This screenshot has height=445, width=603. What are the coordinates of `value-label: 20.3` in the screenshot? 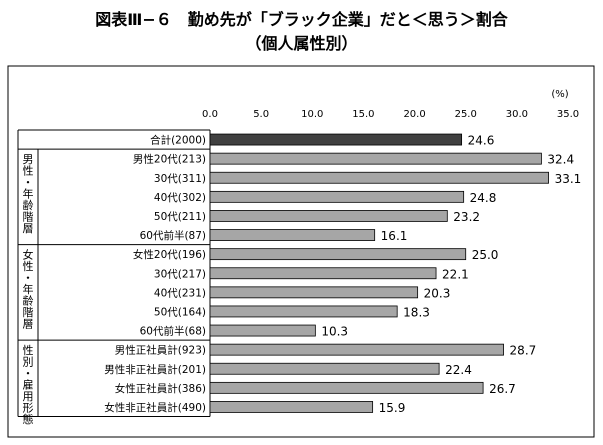 It's located at (437, 293).